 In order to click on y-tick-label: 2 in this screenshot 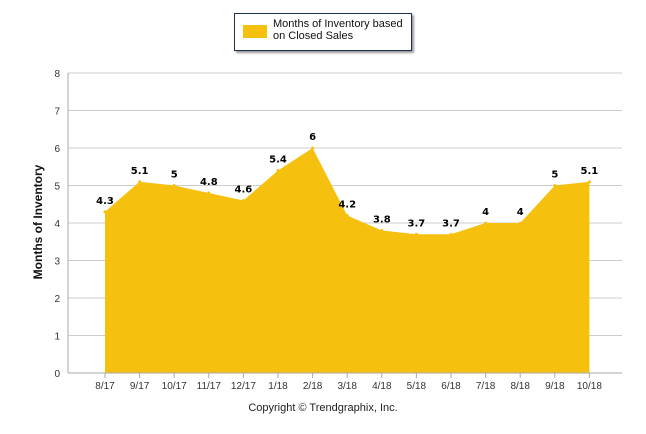, I will do `click(57, 299)`.